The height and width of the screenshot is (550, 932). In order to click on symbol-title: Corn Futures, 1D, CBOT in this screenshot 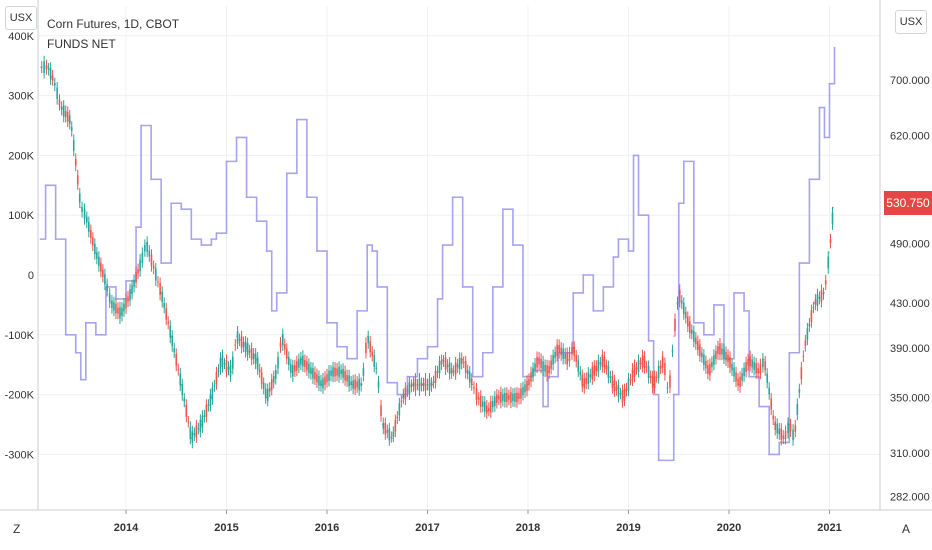, I will do `click(113, 24)`.